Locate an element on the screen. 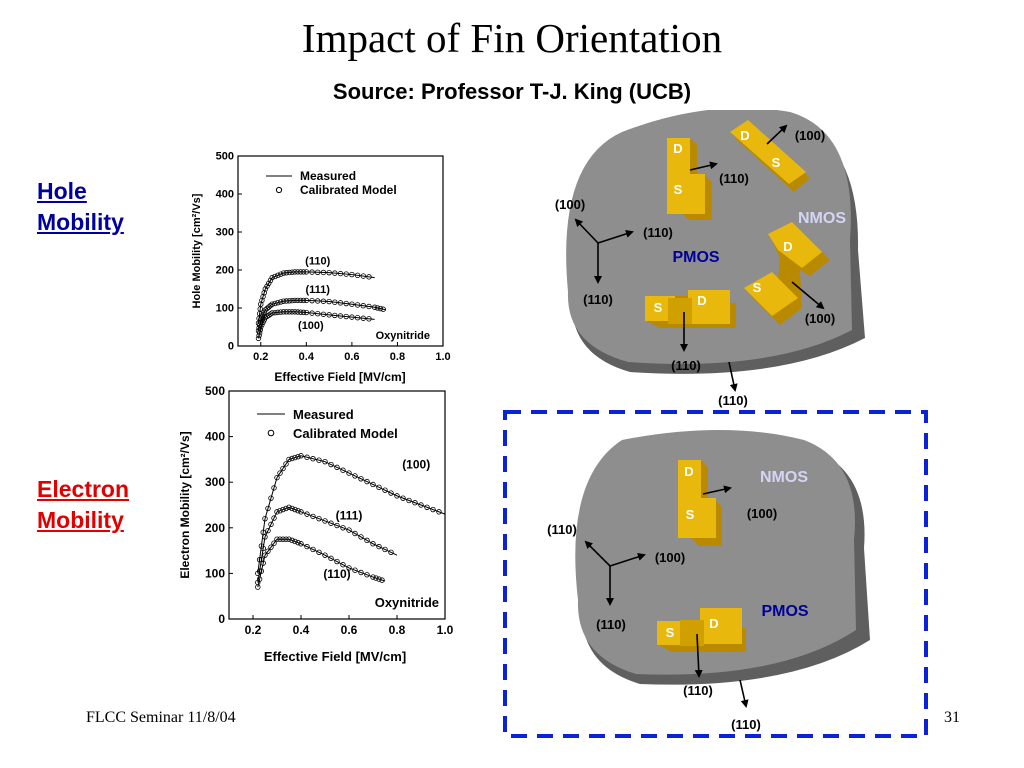  oxynitride-annotation: Oxynitride is located at coordinates (403, 336).